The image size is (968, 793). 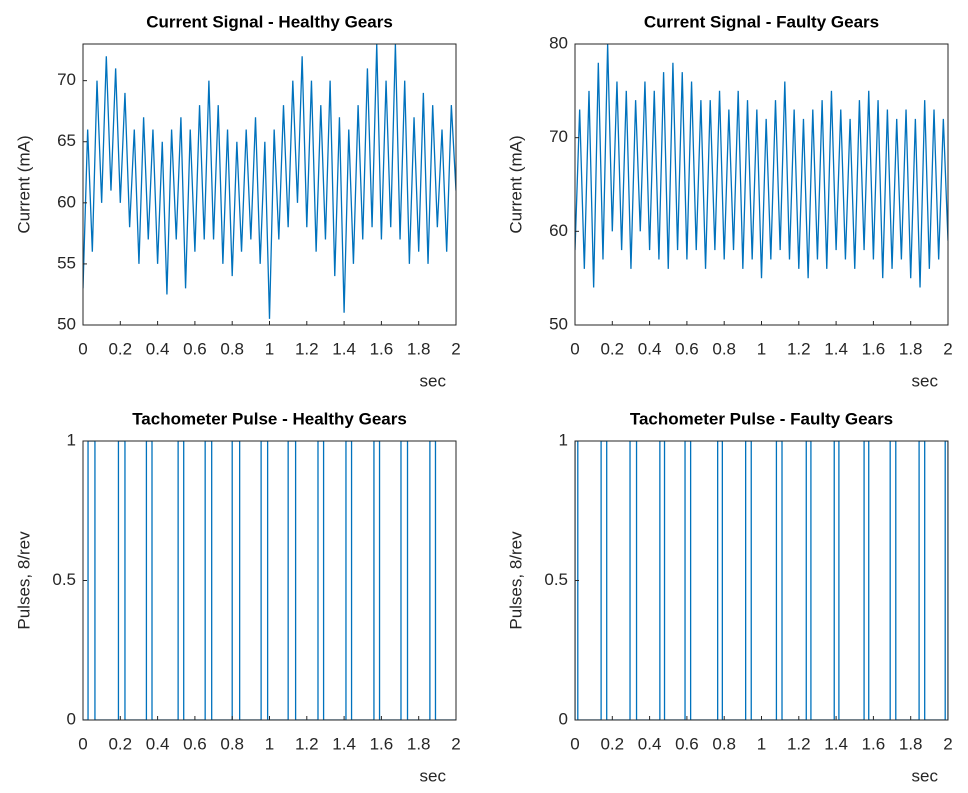 I want to click on y-tick-label: 65, so click(x=66, y=140).